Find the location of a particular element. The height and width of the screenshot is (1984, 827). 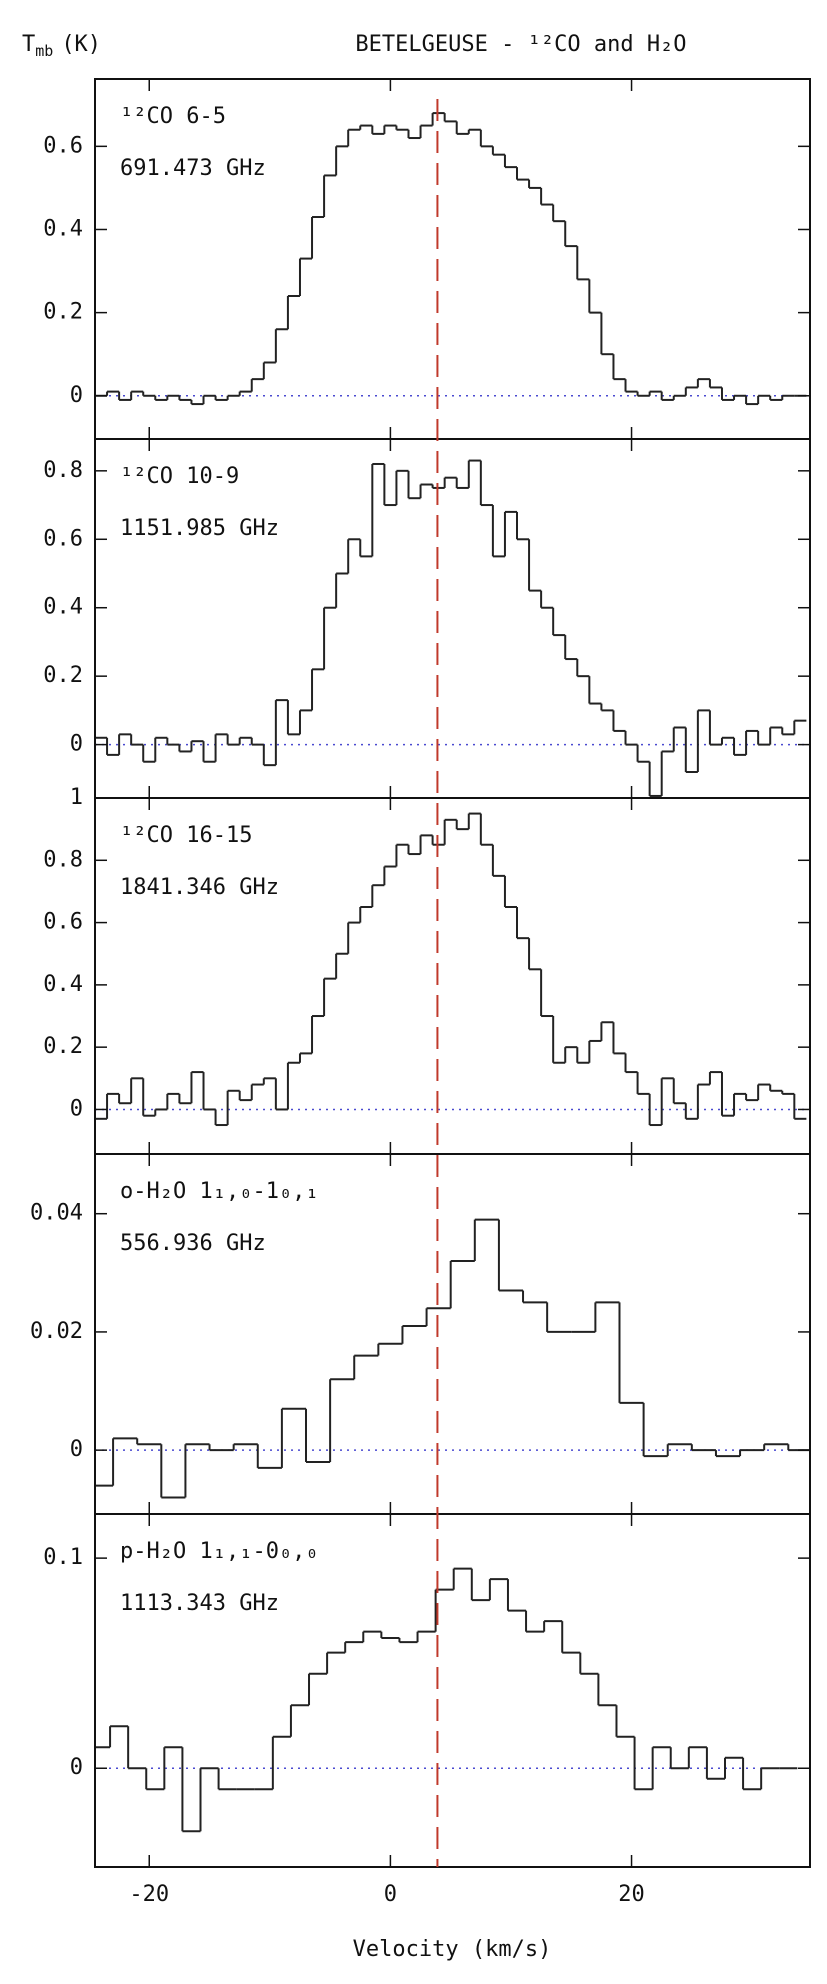

panel-frequency: 1113.343 GHz is located at coordinates (199, 1603).